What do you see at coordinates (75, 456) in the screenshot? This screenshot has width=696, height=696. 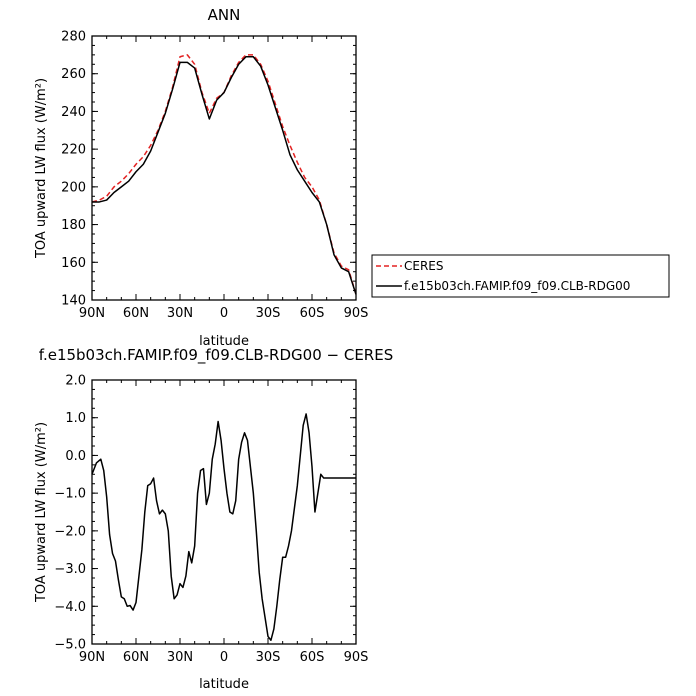 I see `bottom-y-tick-label: 0.0` at bounding box center [75, 456].